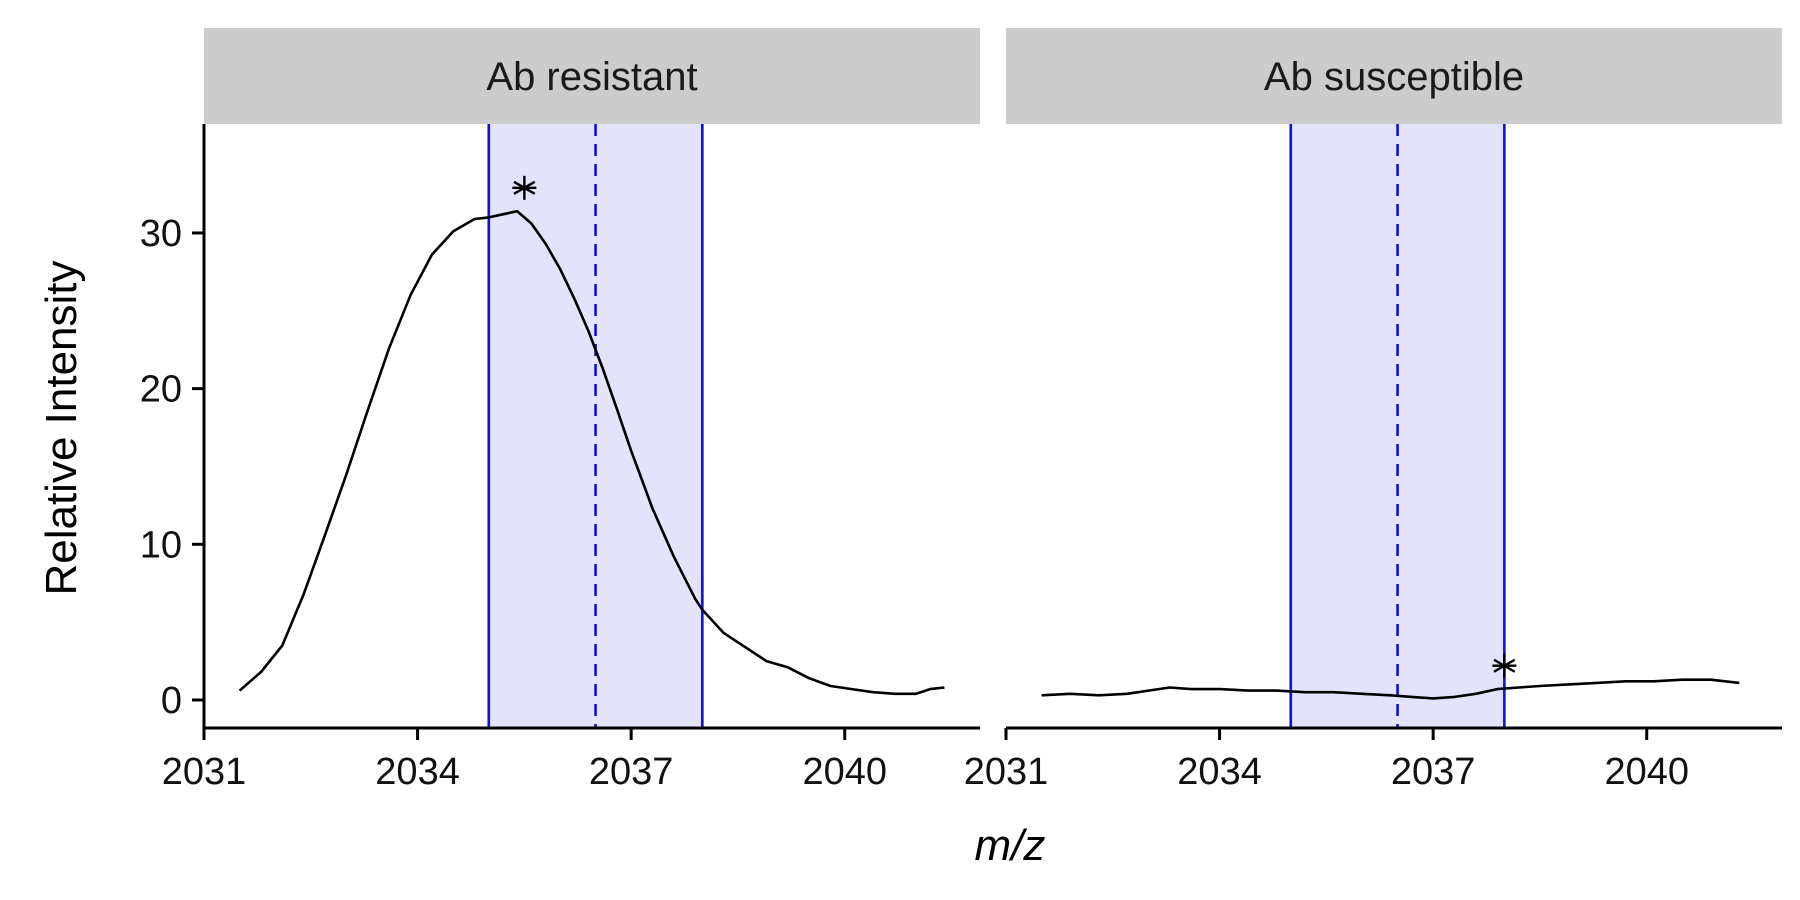 The image size is (1800, 900). I want to click on panel-title: Ab resistant, so click(591, 77).